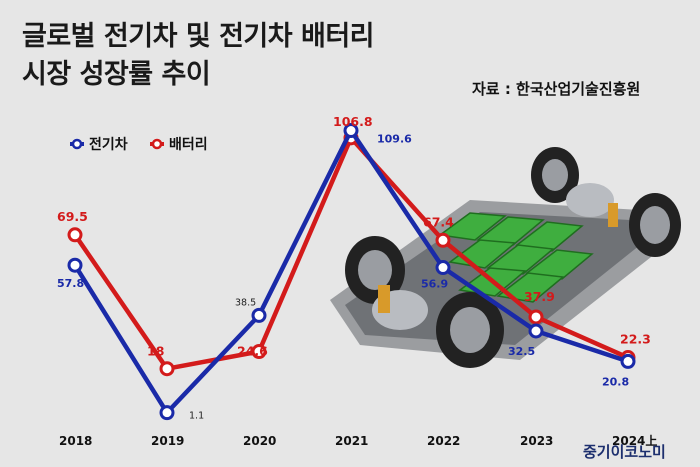 The image size is (700, 467). Describe the element at coordinates (351, 441) in the screenshot. I see `x-tick-label: 2021` at that location.